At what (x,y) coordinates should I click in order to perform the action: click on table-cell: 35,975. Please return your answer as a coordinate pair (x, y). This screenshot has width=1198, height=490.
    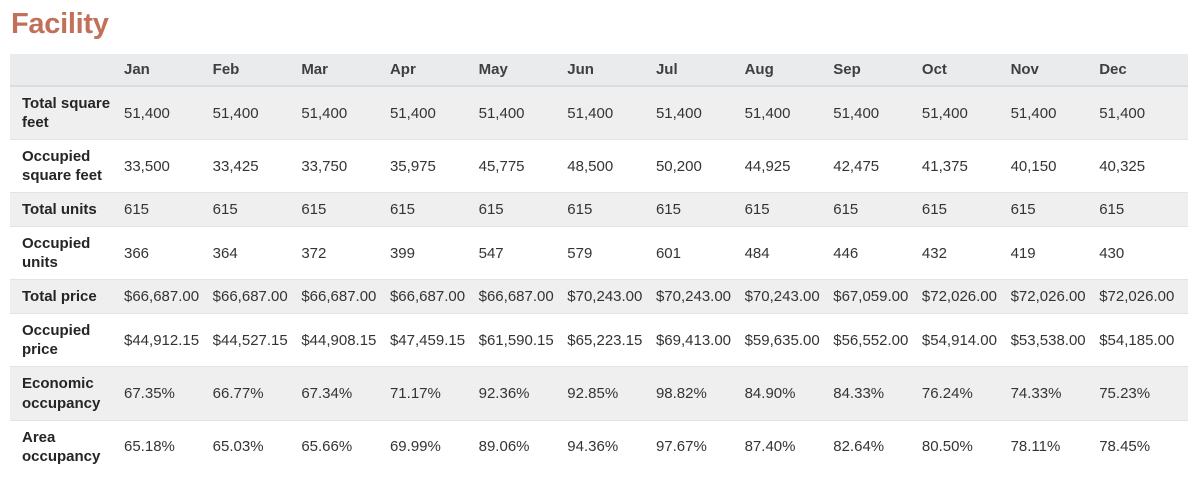
    Looking at the image, I should click on (412, 166).